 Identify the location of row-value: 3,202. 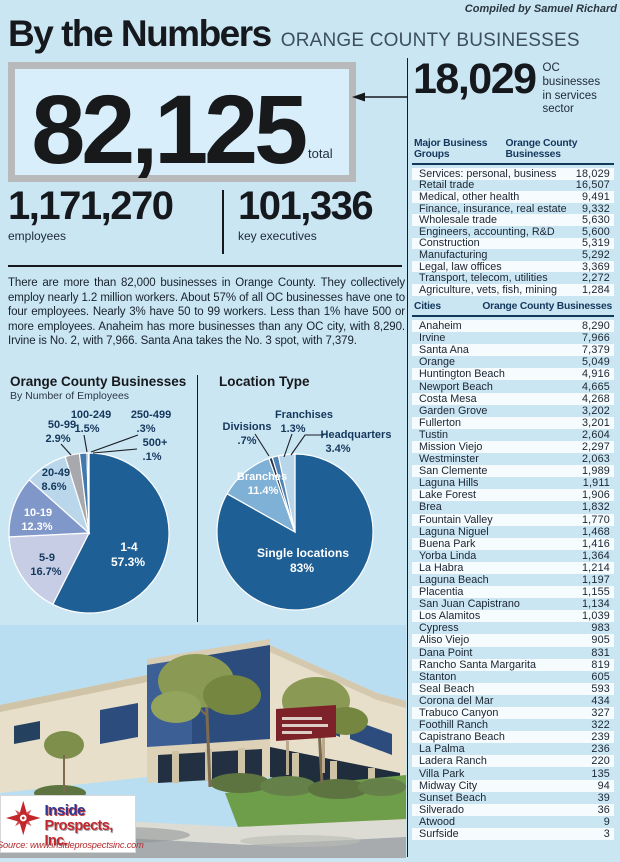
(595, 410).